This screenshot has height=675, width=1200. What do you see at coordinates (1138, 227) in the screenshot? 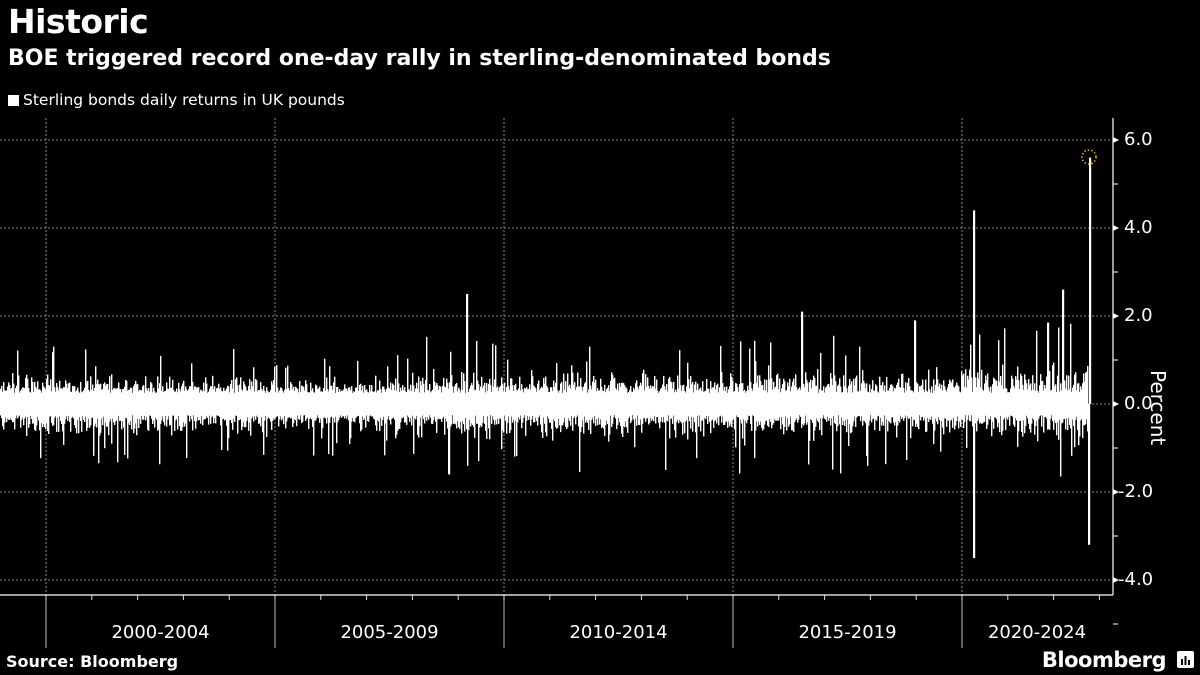
I see `y-tick-4: 4.0` at bounding box center [1138, 227].